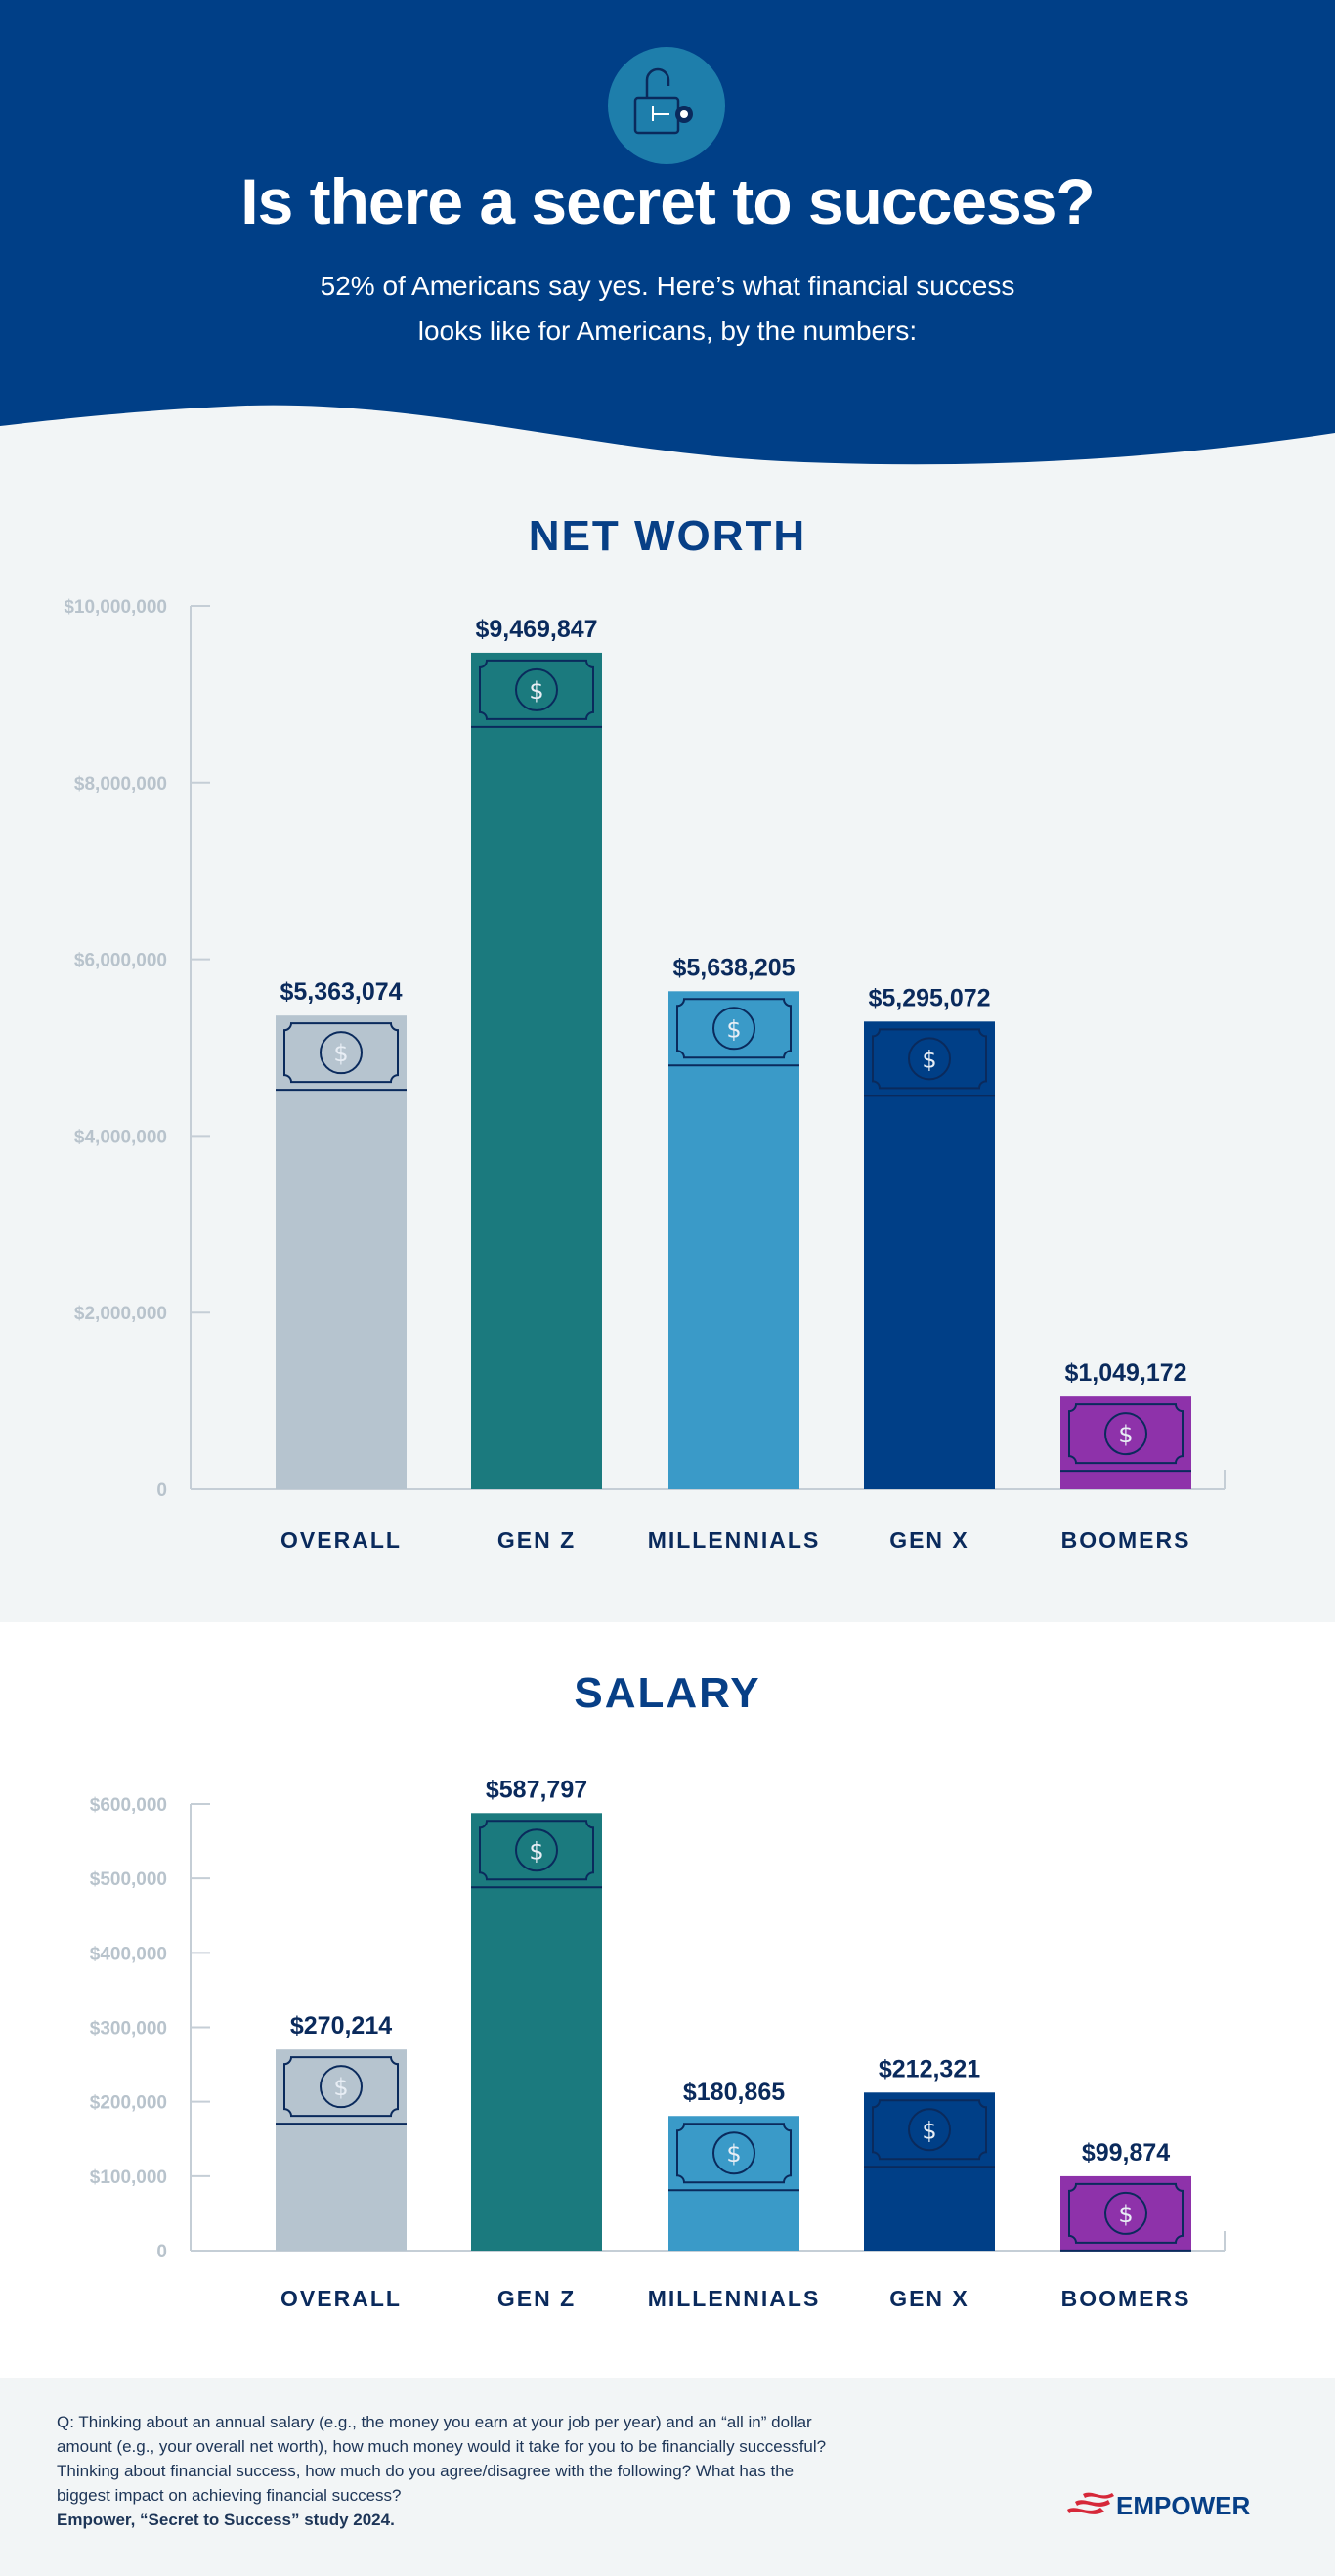 Image resolution: width=1335 pixels, height=2576 pixels. What do you see at coordinates (128, 2178) in the screenshot?
I see `y-tick-label: $100,000` at bounding box center [128, 2178].